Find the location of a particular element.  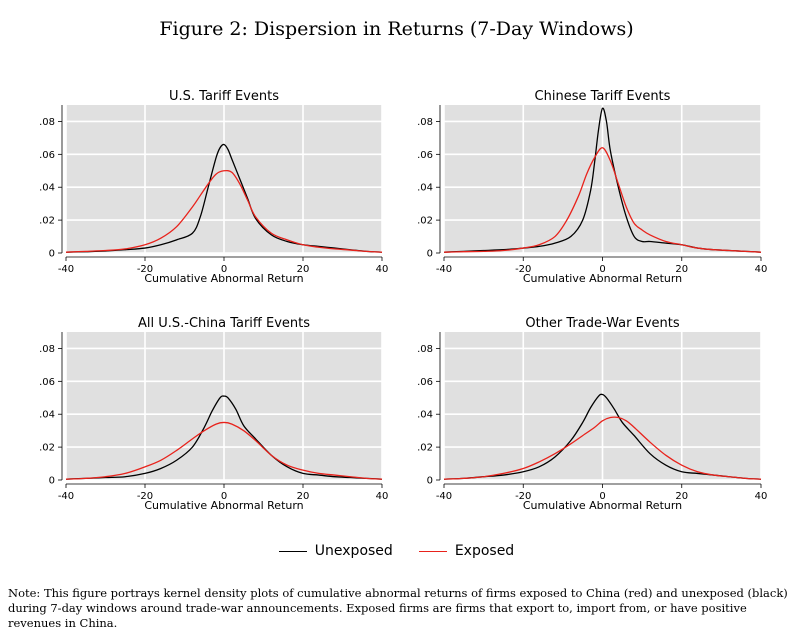

legend-item-exposed: Exposed is located at coordinates (466, 551).